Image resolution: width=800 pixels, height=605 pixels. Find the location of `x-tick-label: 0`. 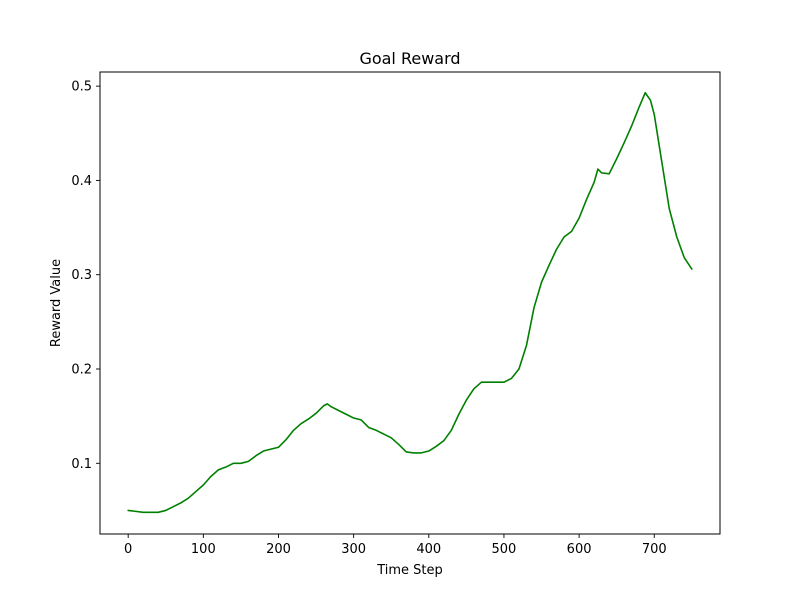

x-tick-label: 0 is located at coordinates (128, 549).